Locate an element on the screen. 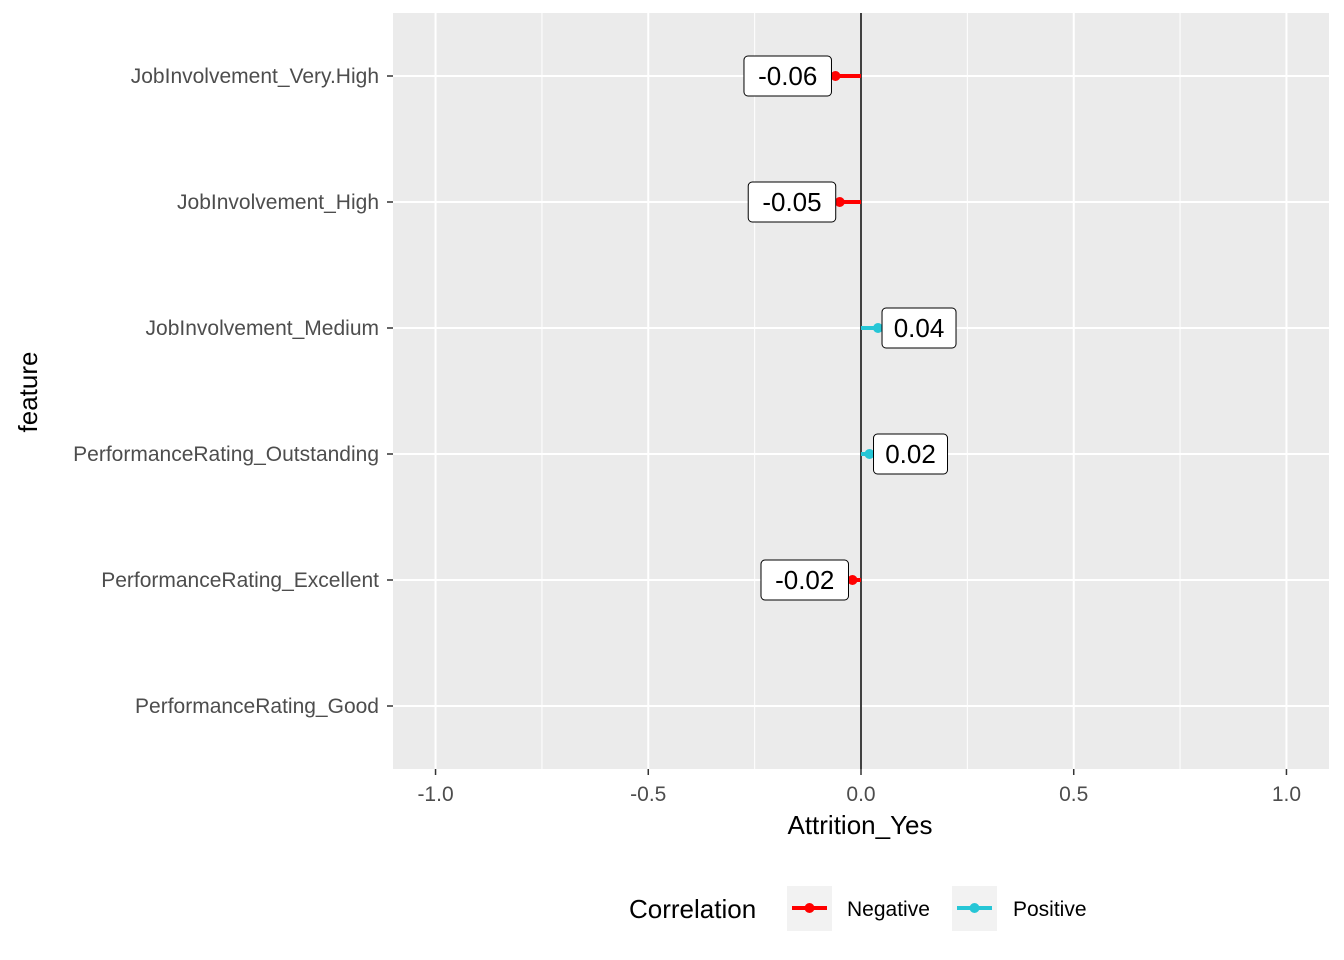 The width and height of the screenshot is (1344, 960). x-tick-label: 0.5 is located at coordinates (1073, 794).